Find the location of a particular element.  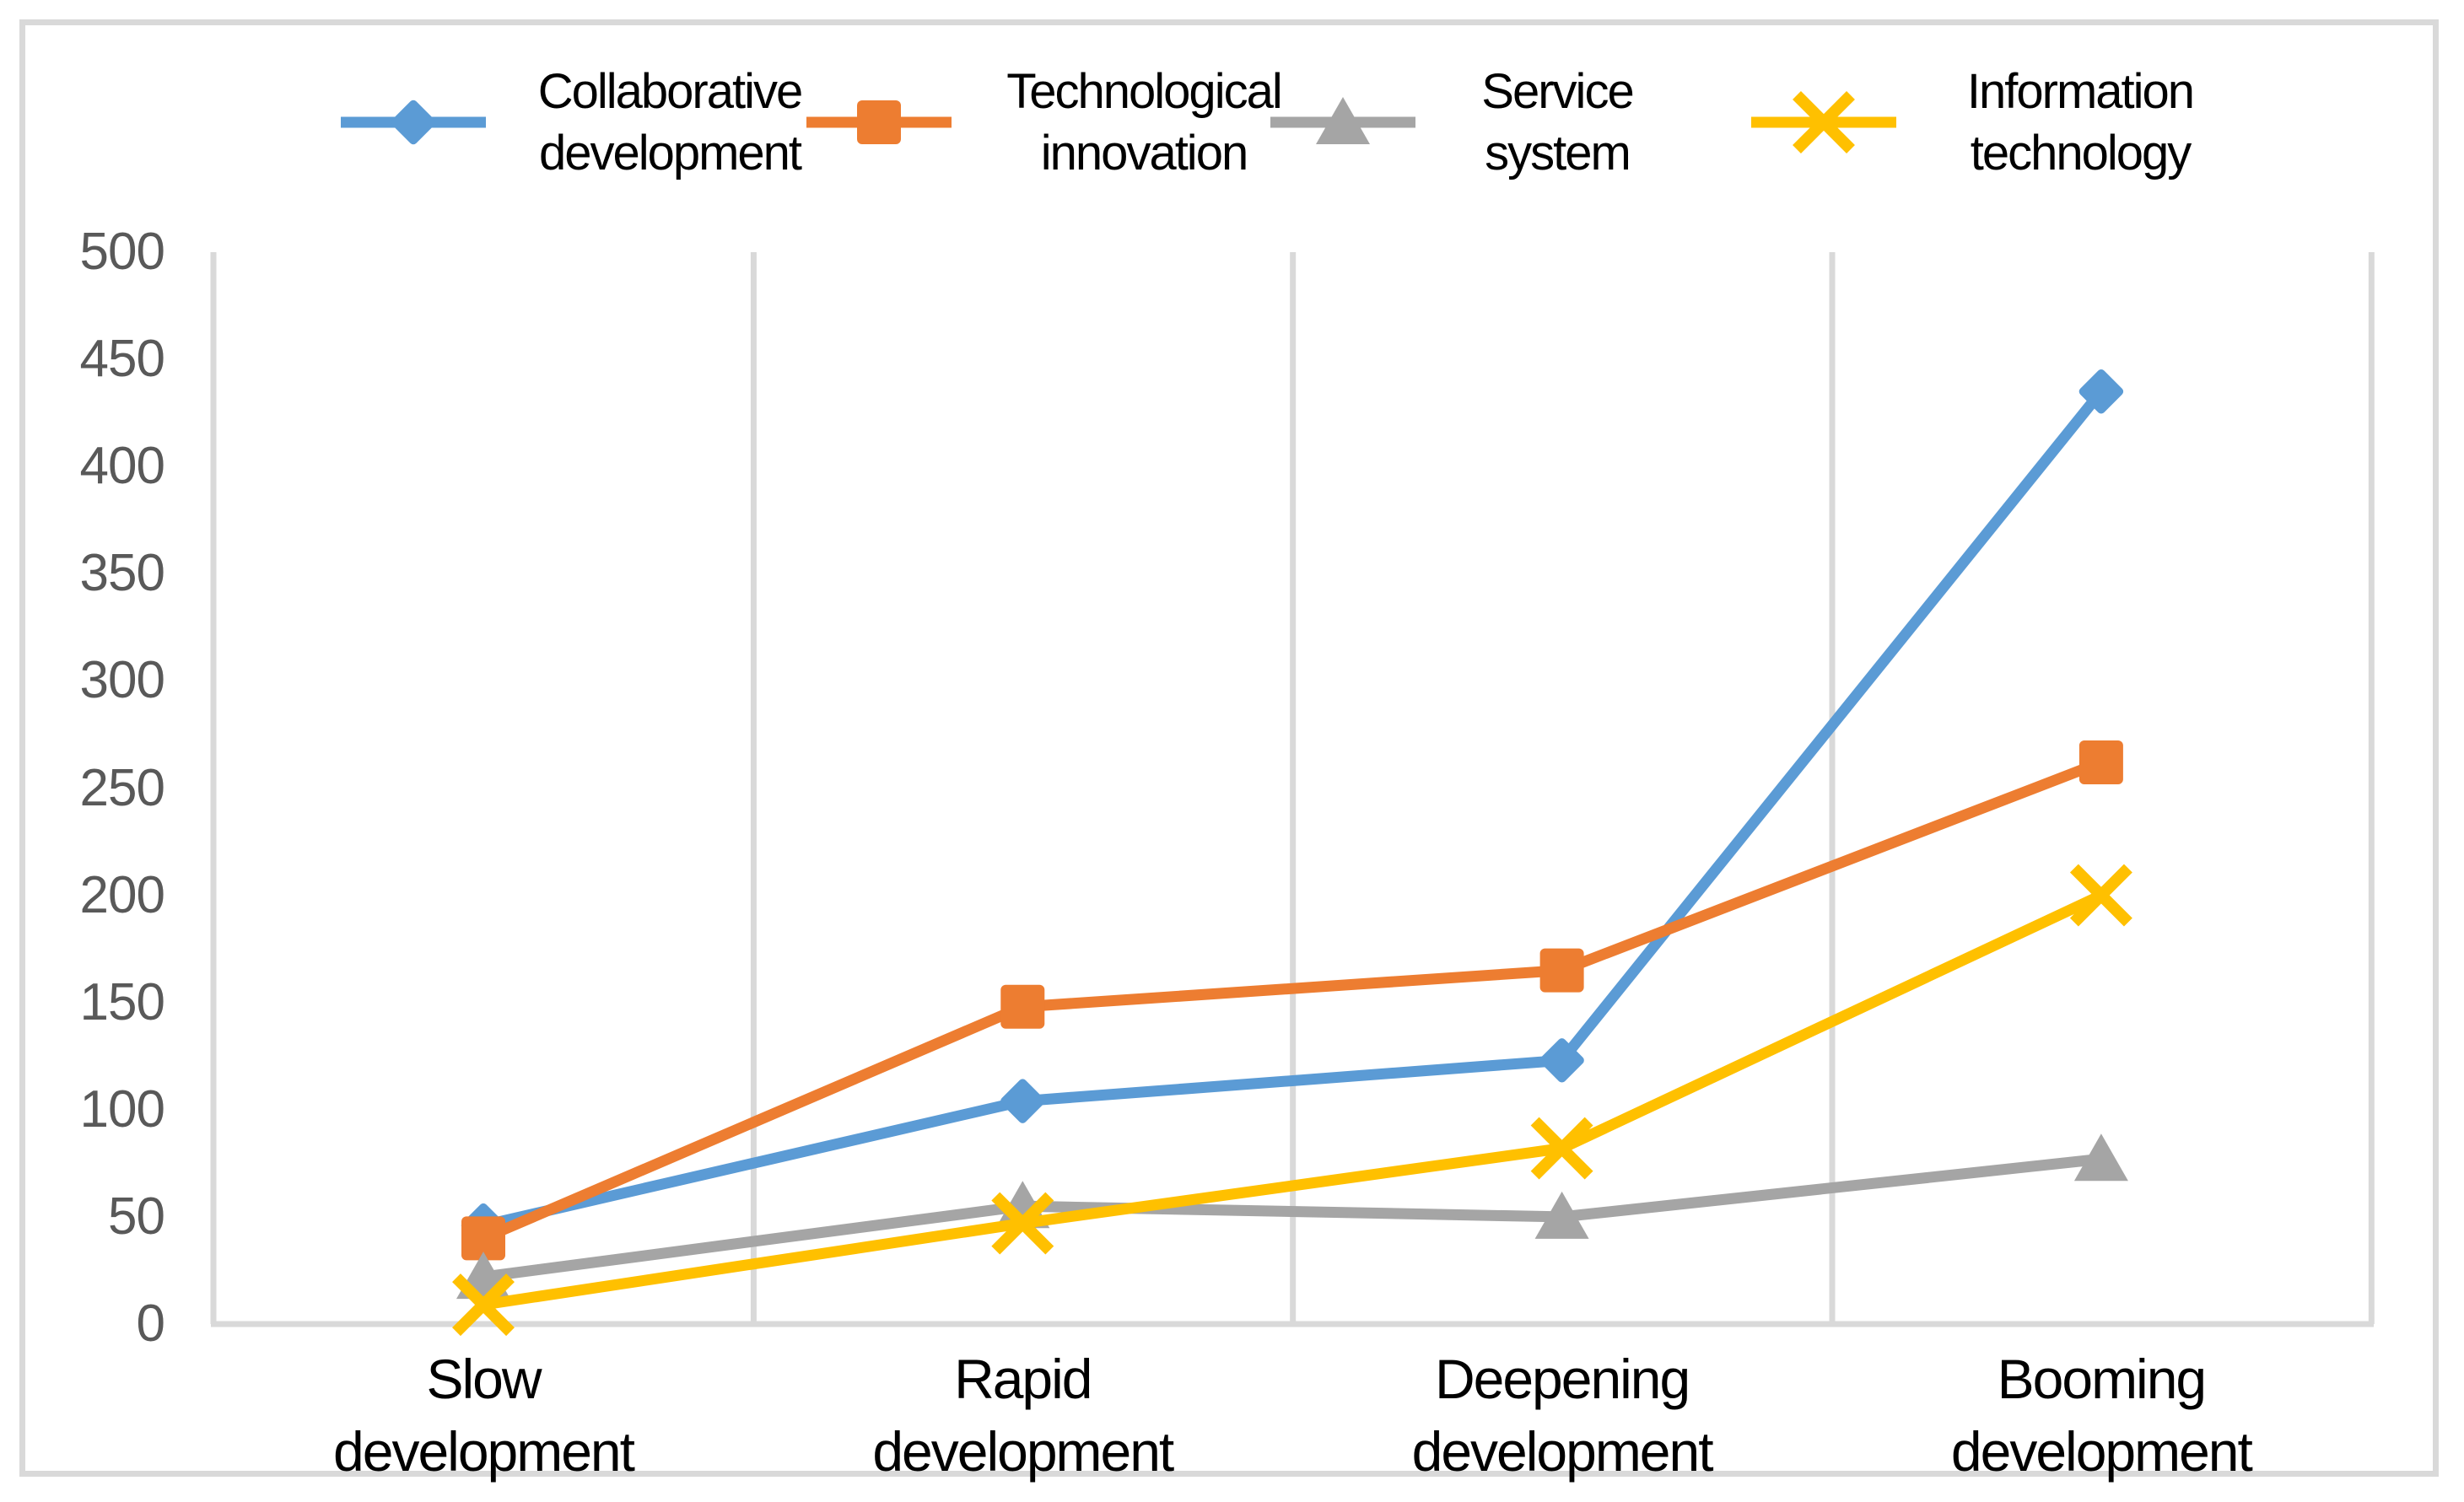

y-tick-label: 150 is located at coordinates (122, 1001).